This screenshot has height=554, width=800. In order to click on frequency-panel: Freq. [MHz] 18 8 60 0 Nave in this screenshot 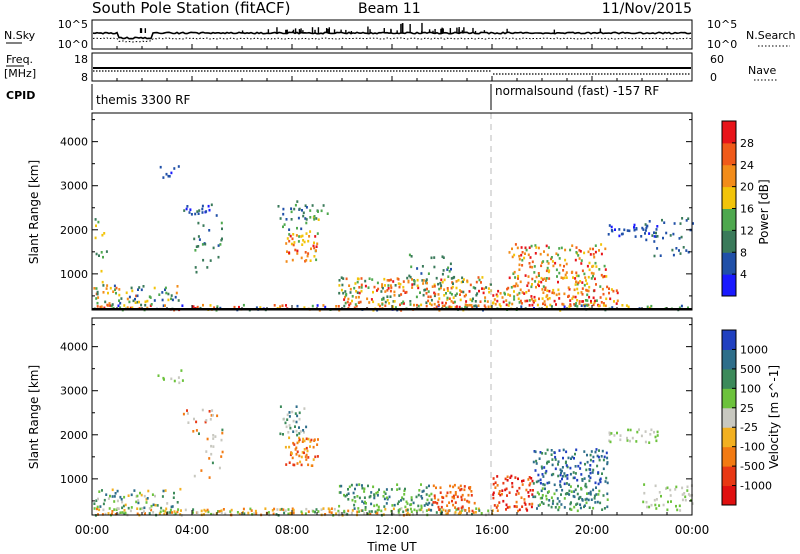, I will do `click(391, 68)`.